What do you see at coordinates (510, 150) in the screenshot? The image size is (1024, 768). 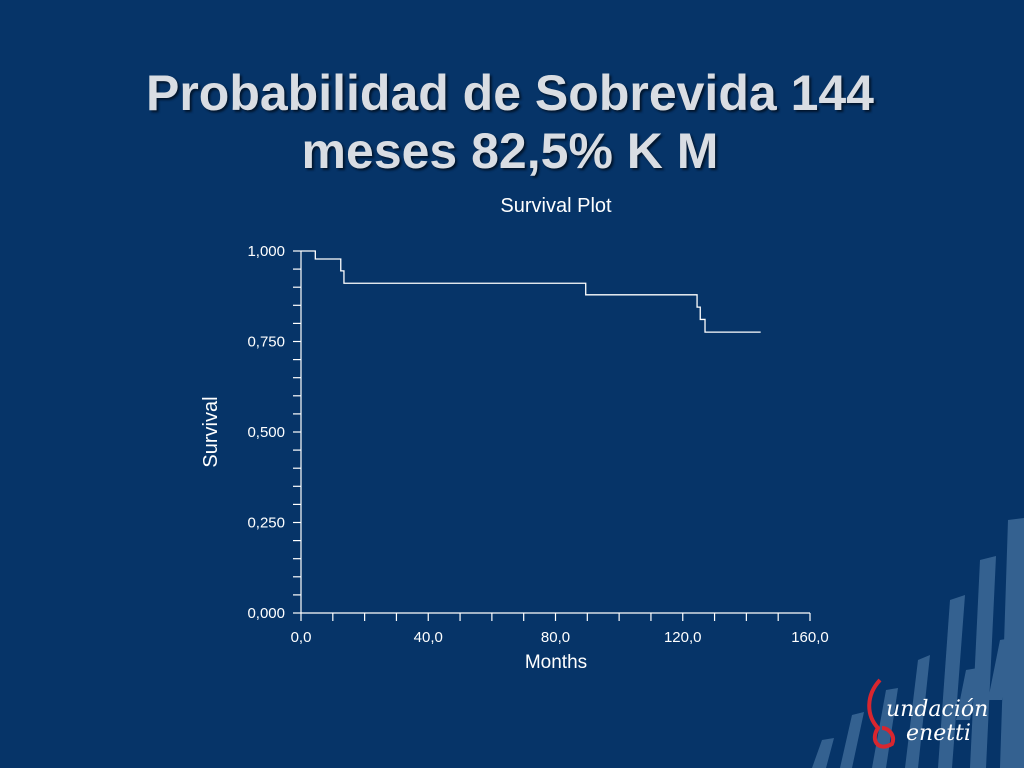 I see `slide-title-line2: meses 82,5% K M` at bounding box center [510, 150].